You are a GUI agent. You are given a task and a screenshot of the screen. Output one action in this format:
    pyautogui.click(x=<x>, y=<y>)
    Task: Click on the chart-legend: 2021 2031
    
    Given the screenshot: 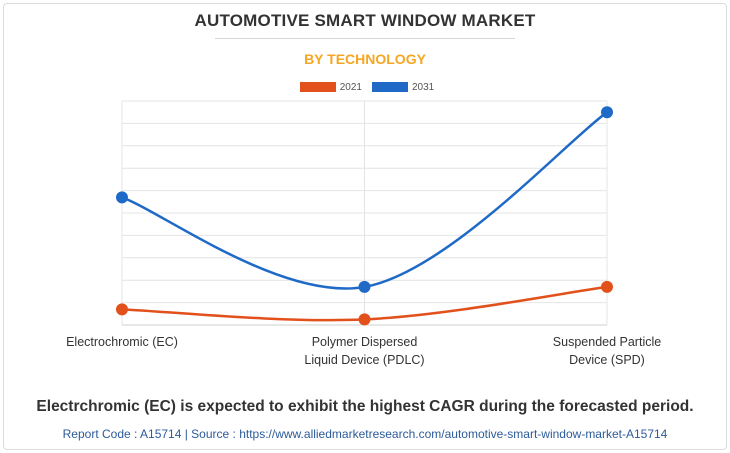 What is the action you would take?
    pyautogui.click(x=365, y=87)
    